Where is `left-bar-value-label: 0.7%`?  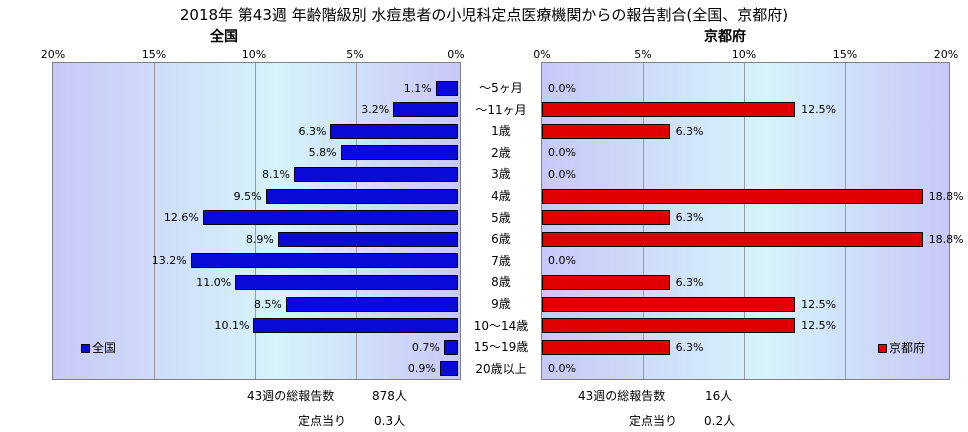
left-bar-value-label: 0.7% is located at coordinates (425, 347).